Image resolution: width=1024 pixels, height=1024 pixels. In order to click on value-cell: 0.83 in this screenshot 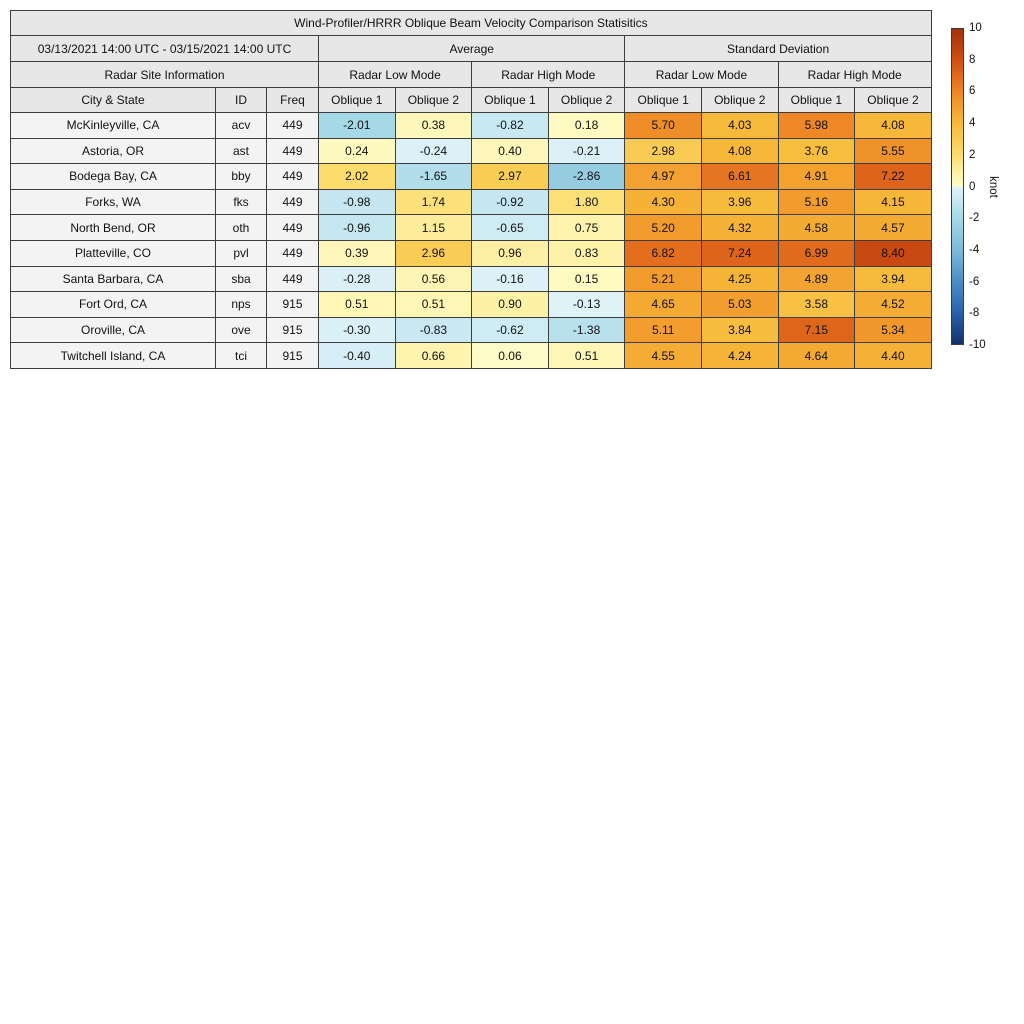, I will do `click(586, 253)`.